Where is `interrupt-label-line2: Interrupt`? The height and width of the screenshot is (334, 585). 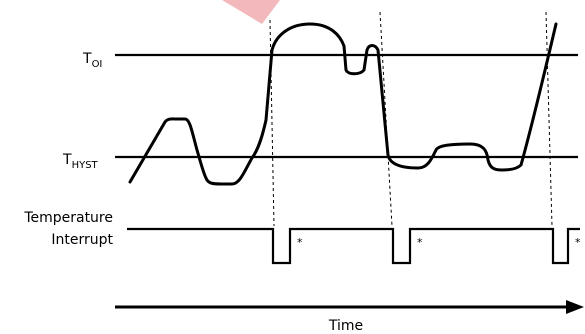 interrupt-label-line2: Interrupt is located at coordinates (82, 240).